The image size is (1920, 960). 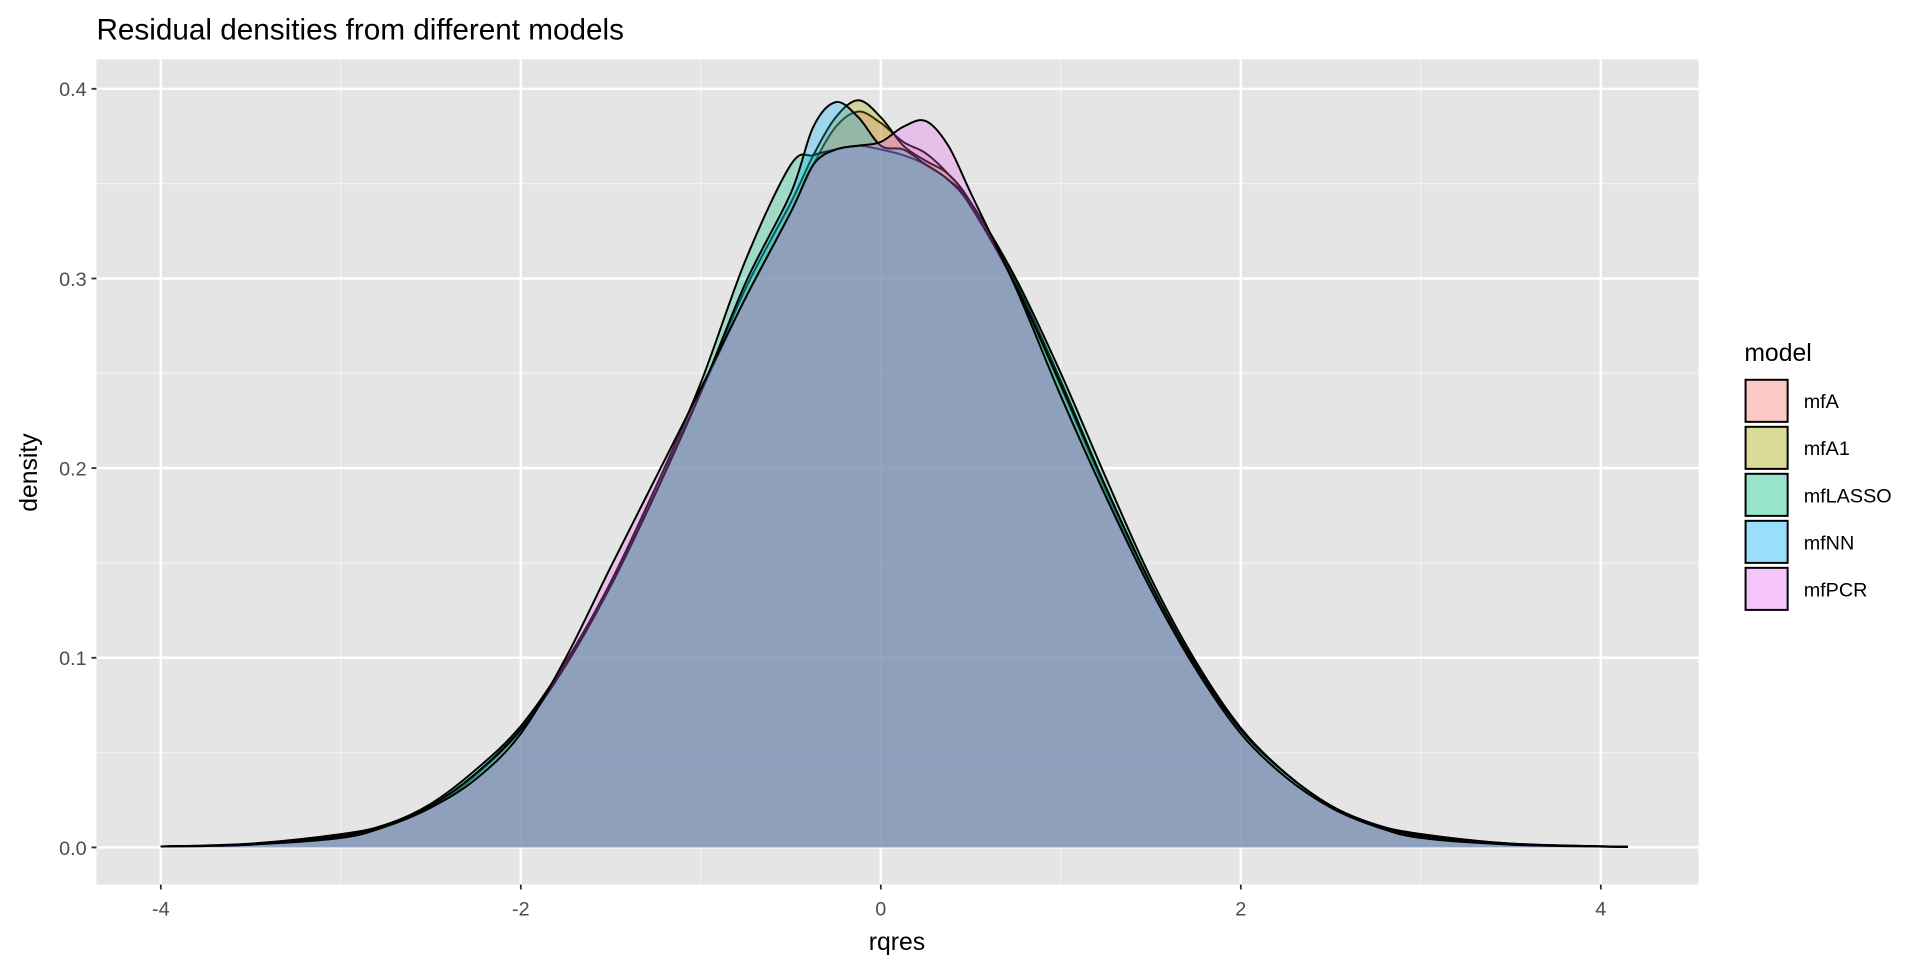 What do you see at coordinates (521, 909) in the screenshot?
I see `x-tick-label: -2` at bounding box center [521, 909].